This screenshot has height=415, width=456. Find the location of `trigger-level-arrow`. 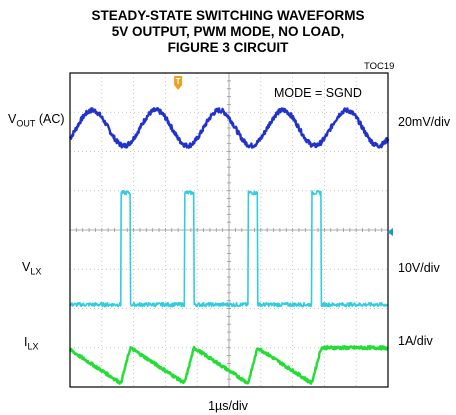

trigger-level-arrow is located at coordinates (390, 231).